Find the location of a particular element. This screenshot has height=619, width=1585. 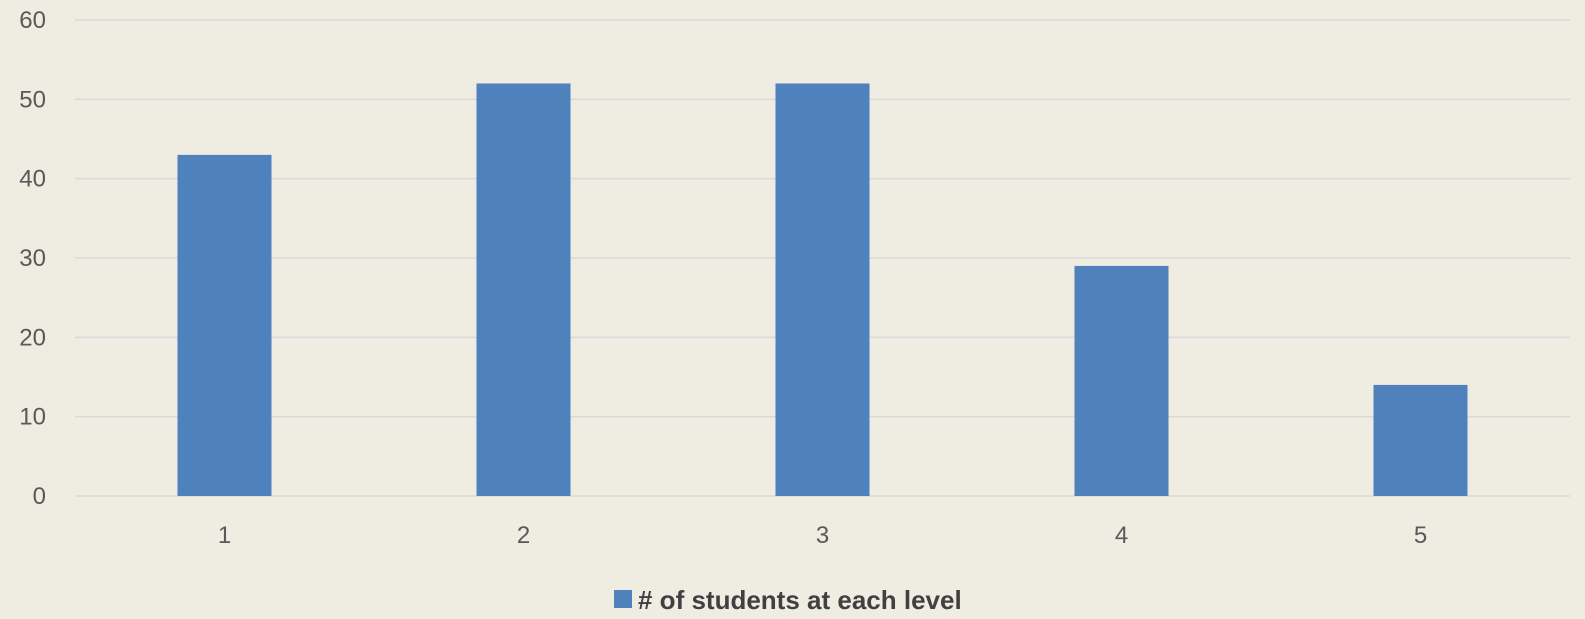

legend: # of students at each level is located at coordinates (788, 600).